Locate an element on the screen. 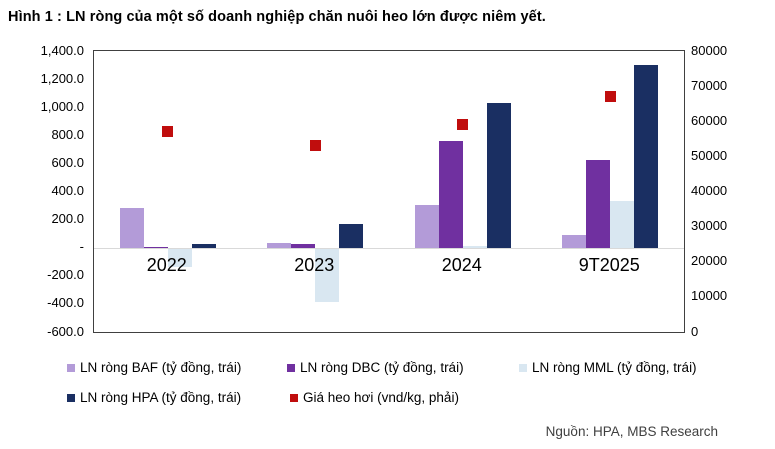 Image resolution: width=775 pixels, height=449 pixels. bar-hpa-9T2025 is located at coordinates (646, 156).